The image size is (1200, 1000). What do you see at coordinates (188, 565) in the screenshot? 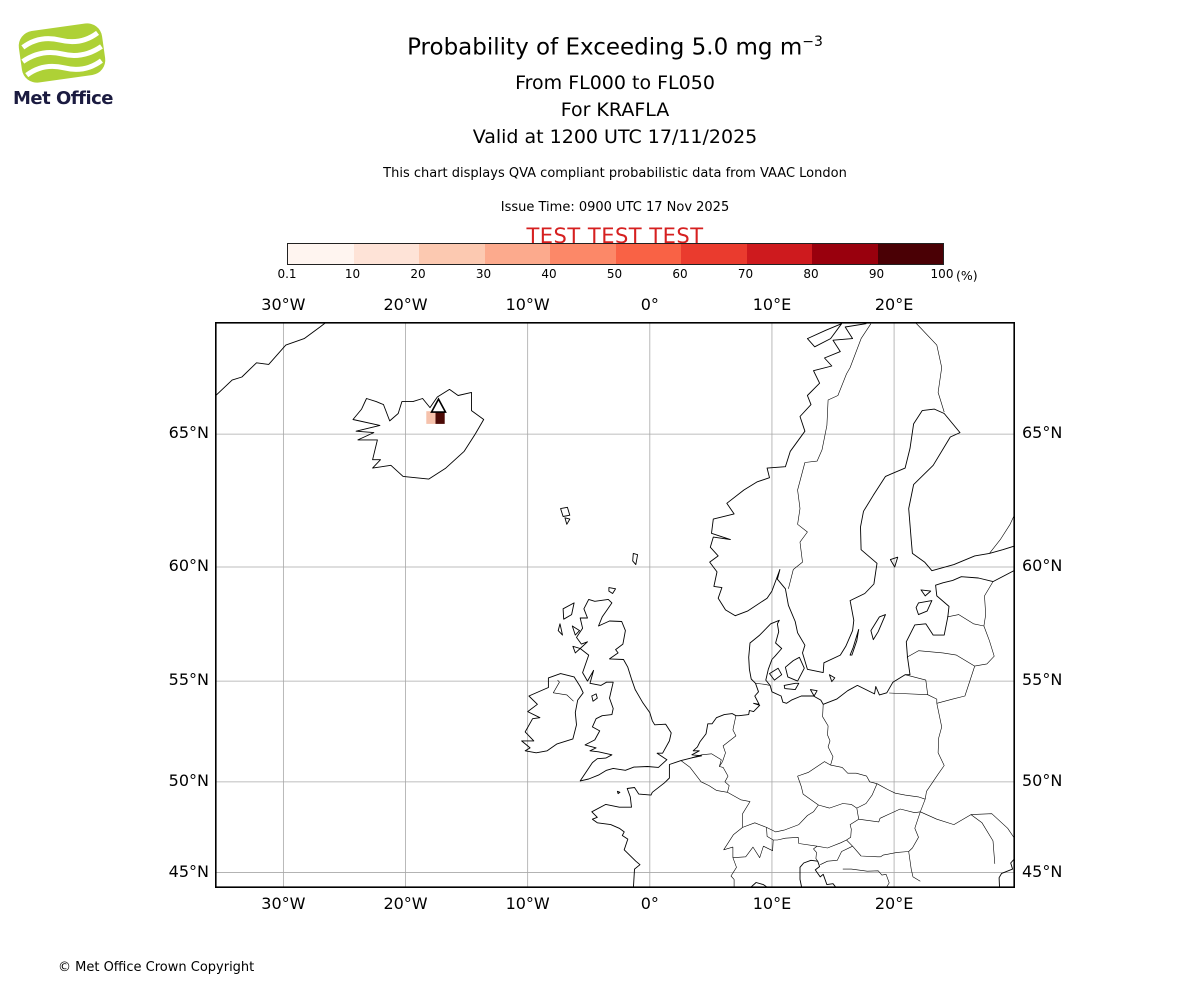
I see `lat-tick-label-left: 60°N` at bounding box center [188, 565].